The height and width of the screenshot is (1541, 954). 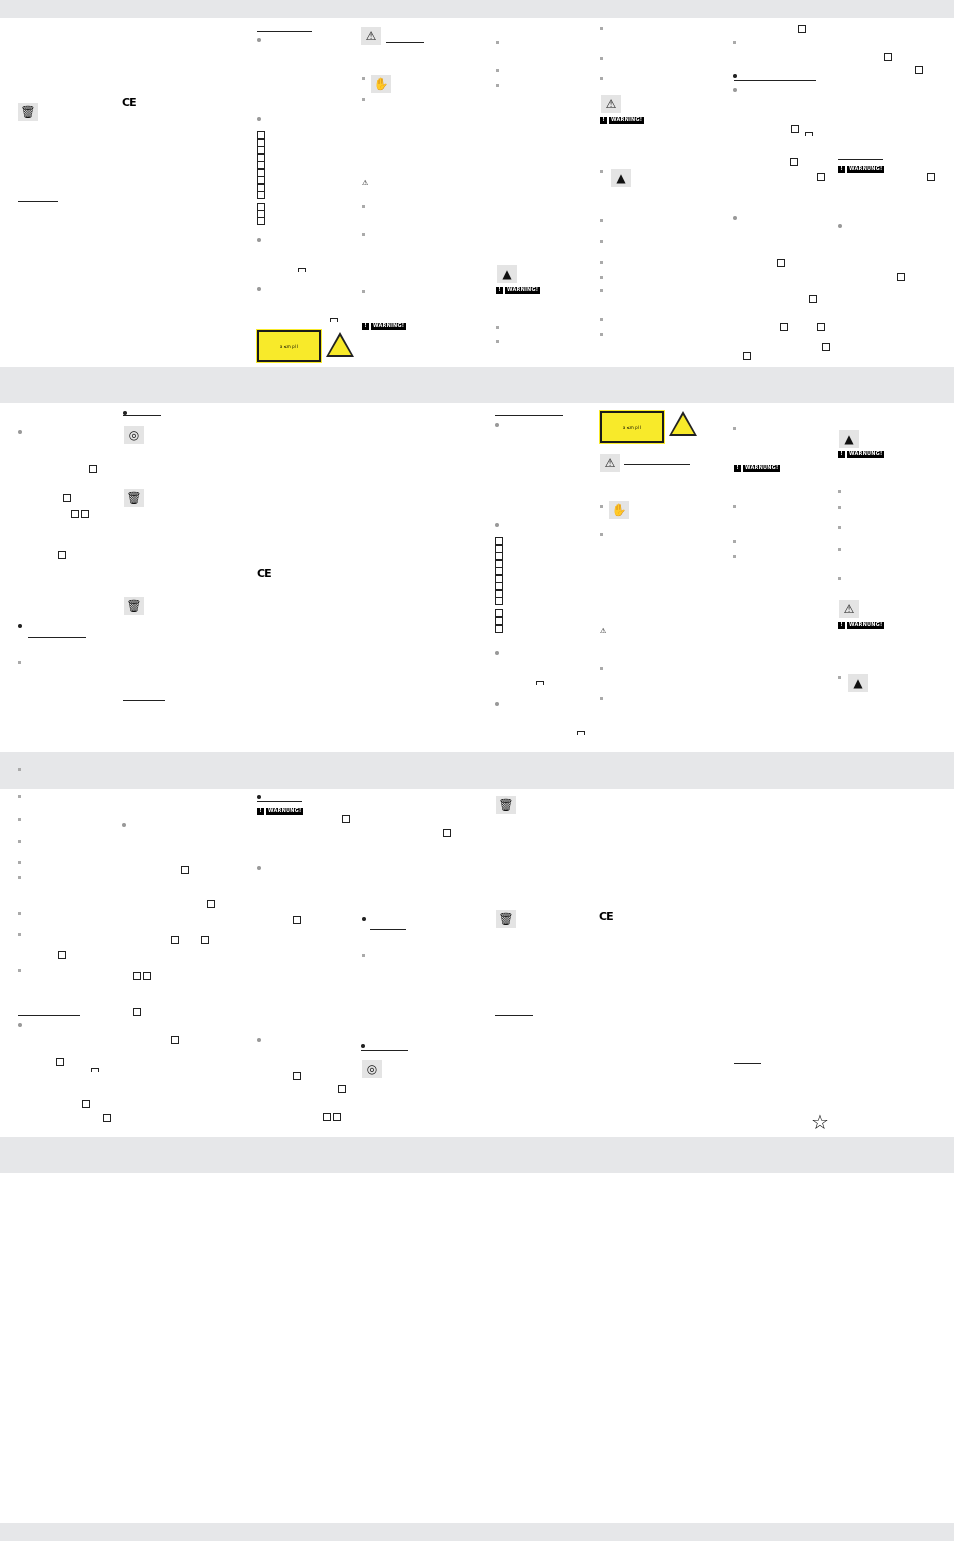 What do you see at coordinates (477, 385) in the screenshot?
I see `page-band` at bounding box center [477, 385].